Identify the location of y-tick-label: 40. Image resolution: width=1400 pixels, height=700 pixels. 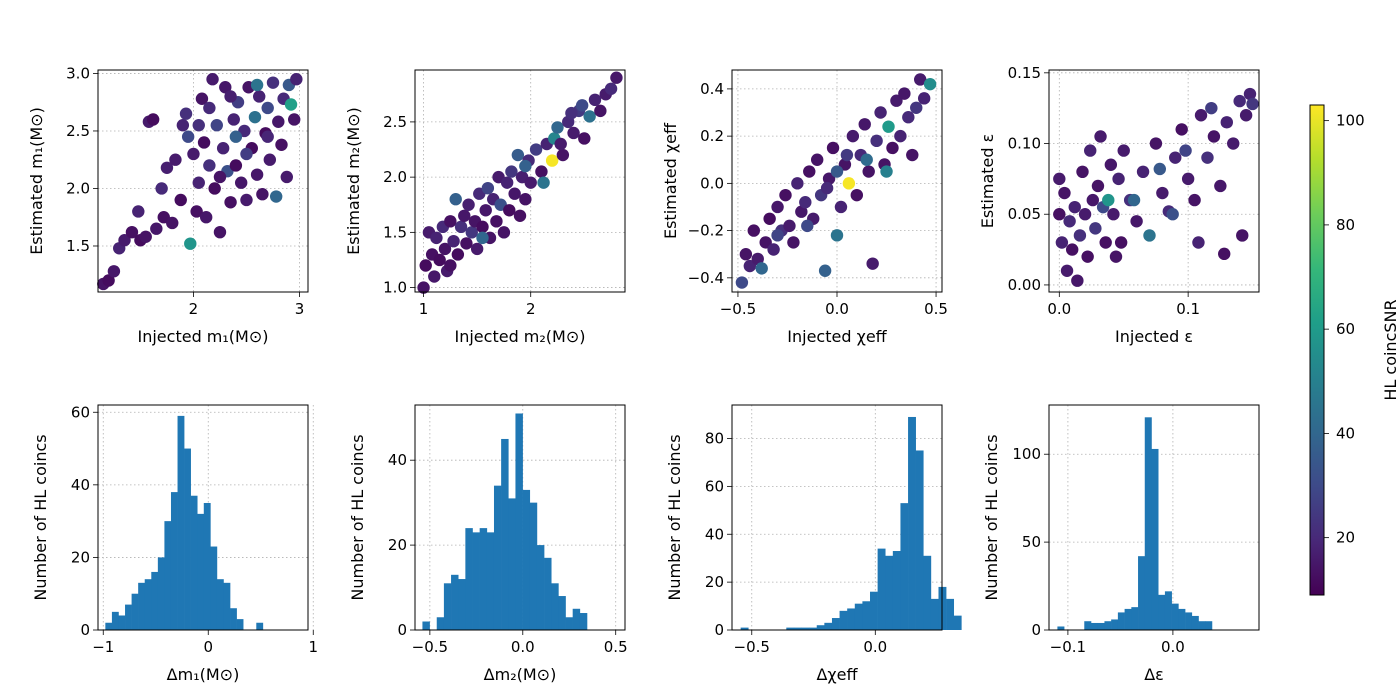
(714, 534).